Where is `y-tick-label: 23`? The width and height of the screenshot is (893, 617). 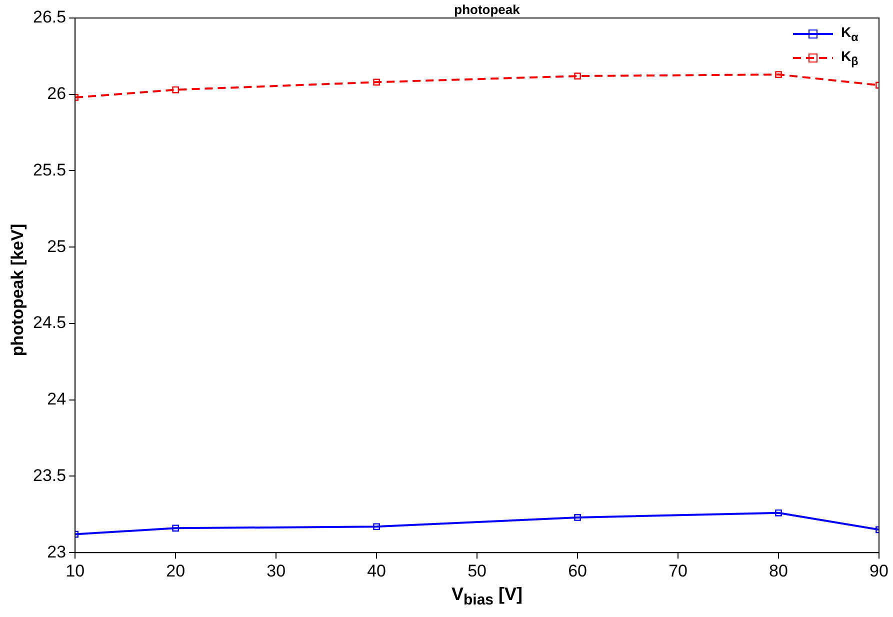 y-tick-label: 23 is located at coordinates (56, 552).